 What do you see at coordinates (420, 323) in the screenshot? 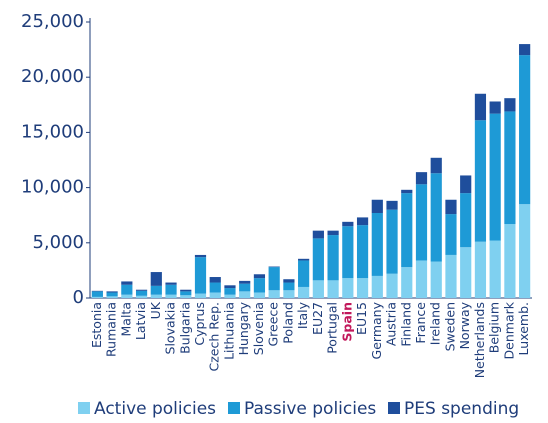
I see `x-tick-label: France` at bounding box center [420, 323].